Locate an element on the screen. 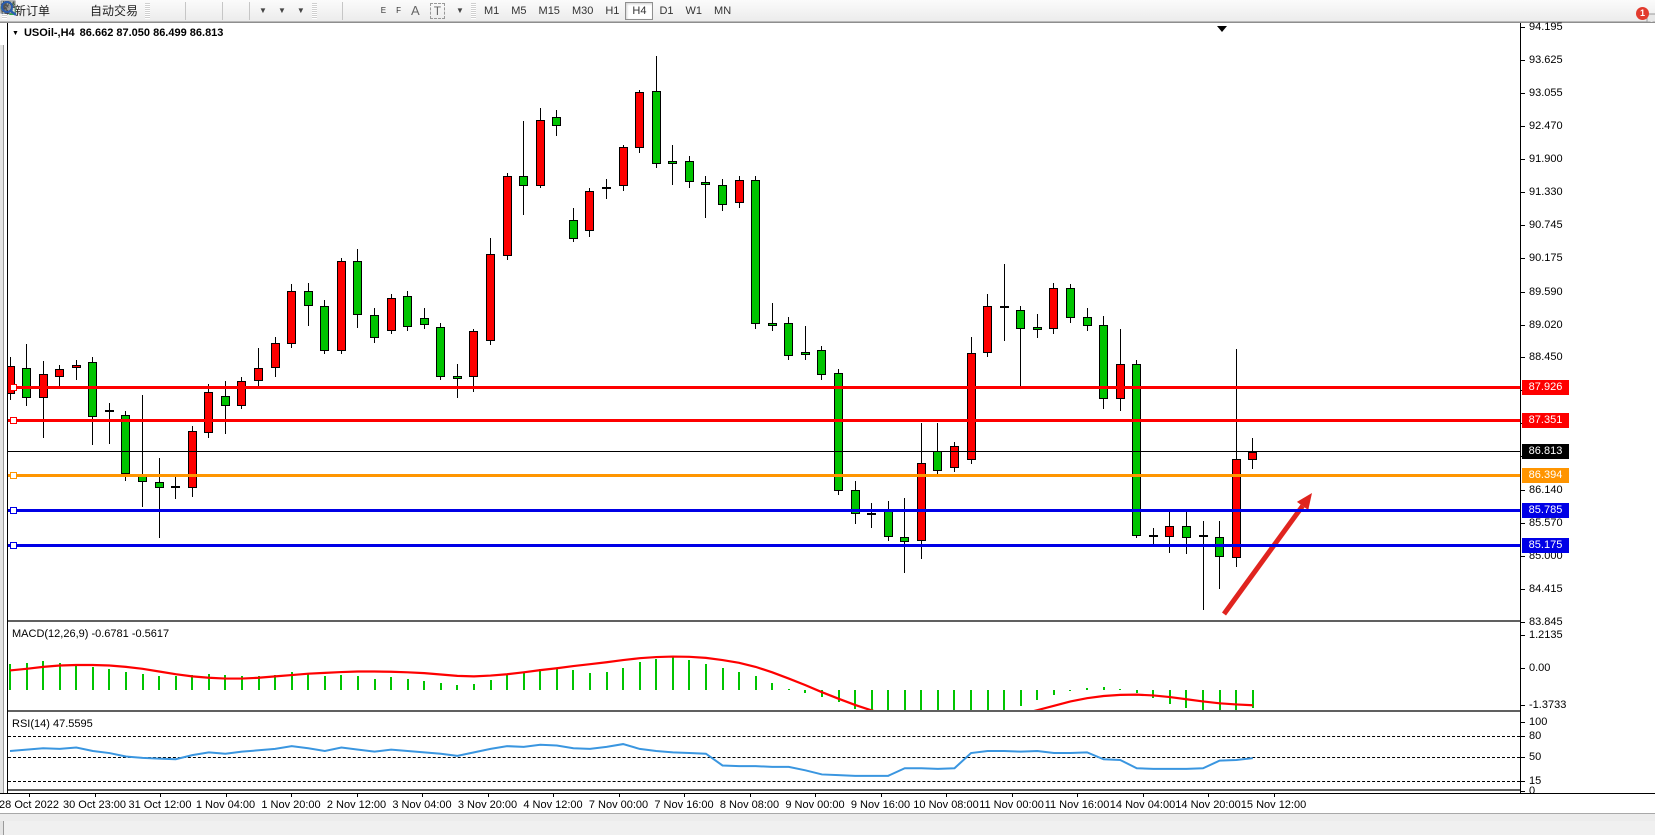  horizontal-line-tool-icon is located at coordinates (183, 11).